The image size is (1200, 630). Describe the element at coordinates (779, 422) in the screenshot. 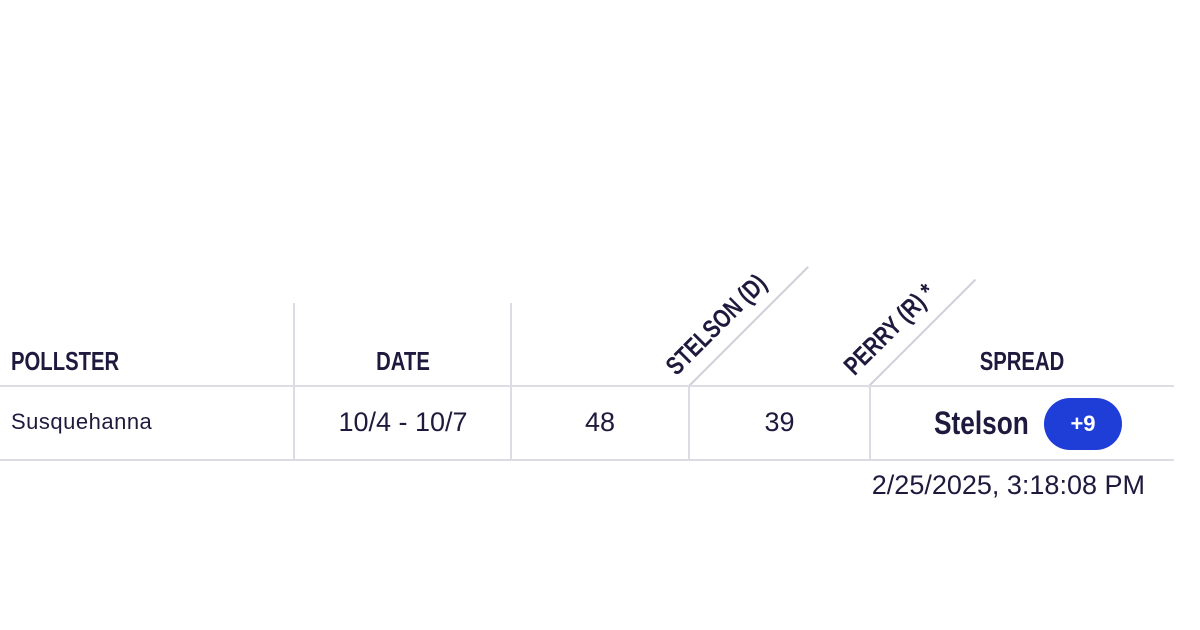

I see `perry-value: 39` at that location.